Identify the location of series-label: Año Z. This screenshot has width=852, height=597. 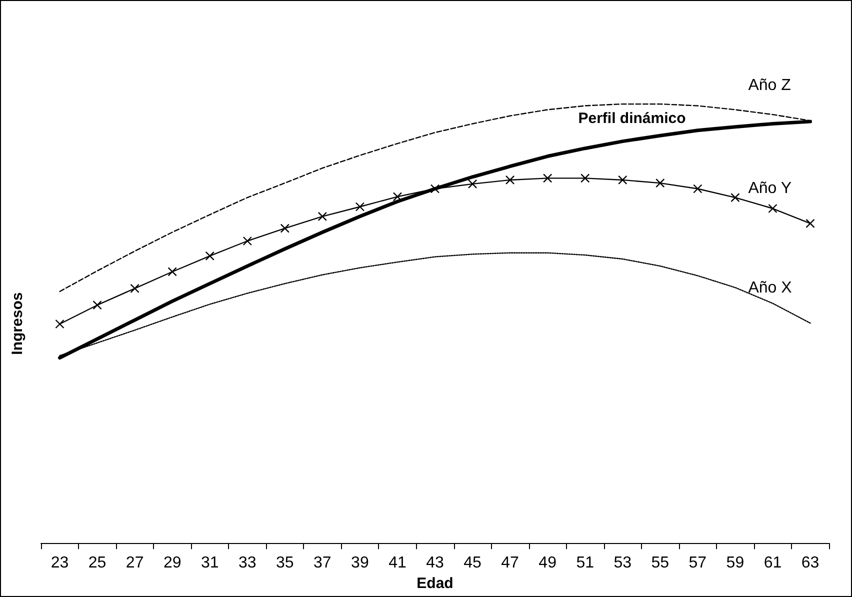
(770, 85).